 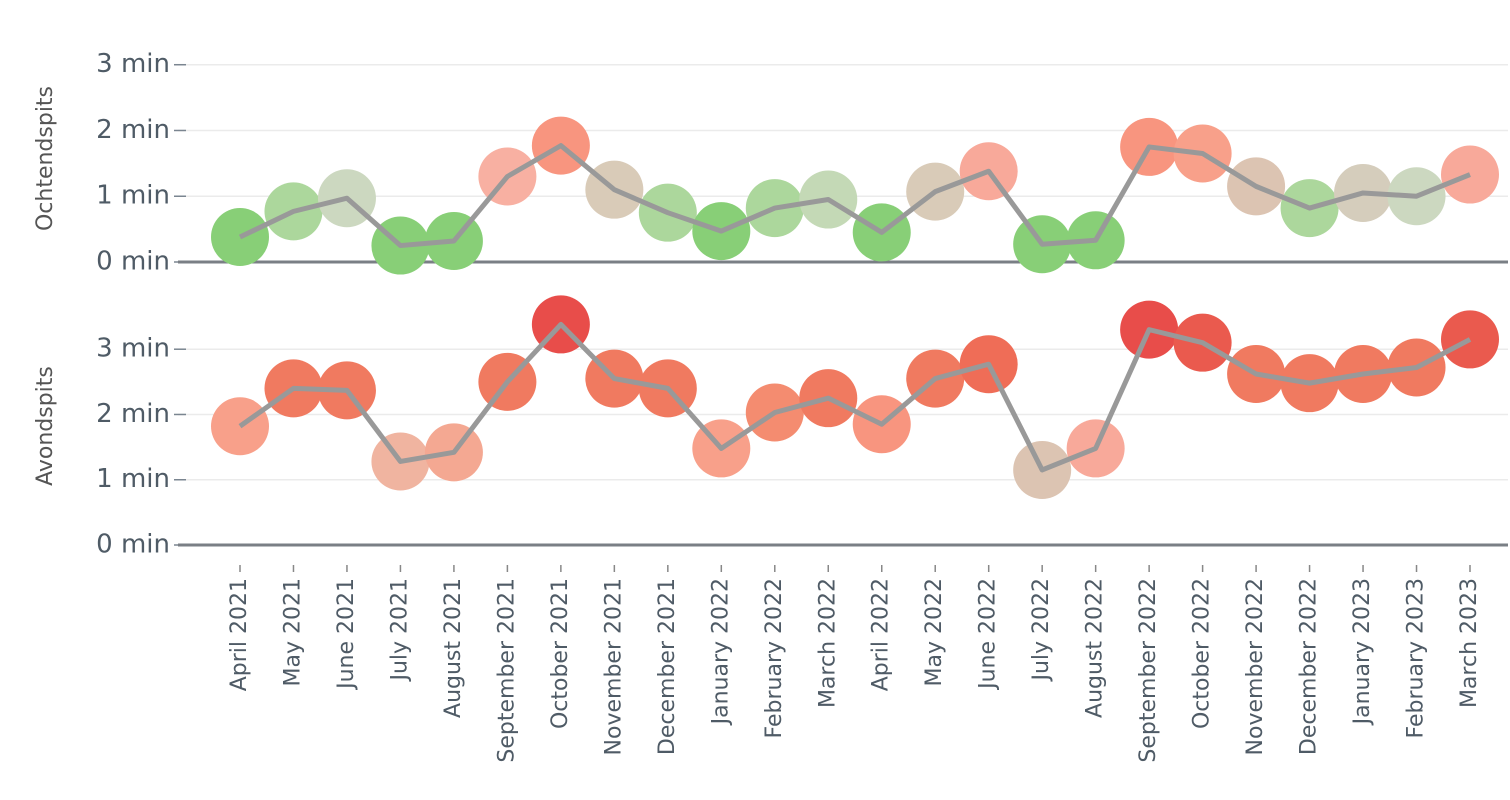 I want to click on x-tick-label: October 2022, so click(x=1202, y=653).